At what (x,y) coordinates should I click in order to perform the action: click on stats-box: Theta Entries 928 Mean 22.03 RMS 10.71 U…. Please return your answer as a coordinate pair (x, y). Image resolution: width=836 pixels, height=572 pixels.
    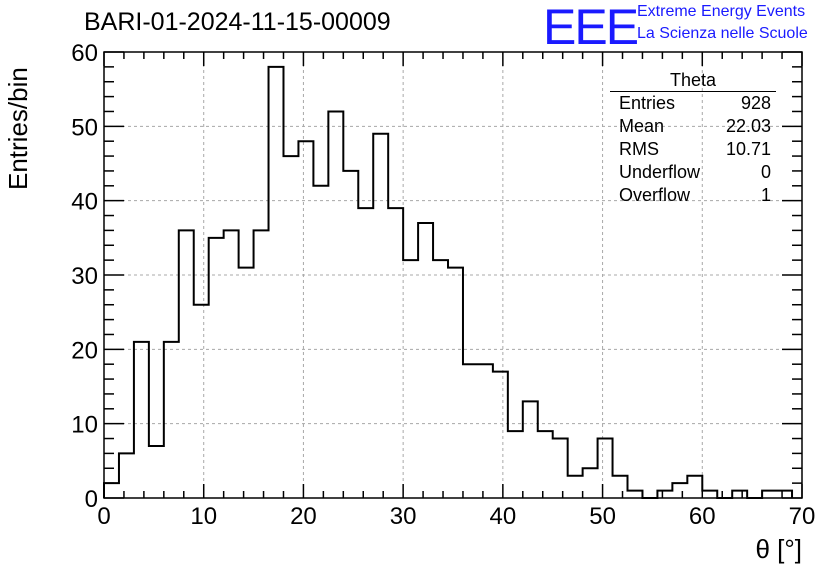
    Looking at the image, I should click on (693, 138).